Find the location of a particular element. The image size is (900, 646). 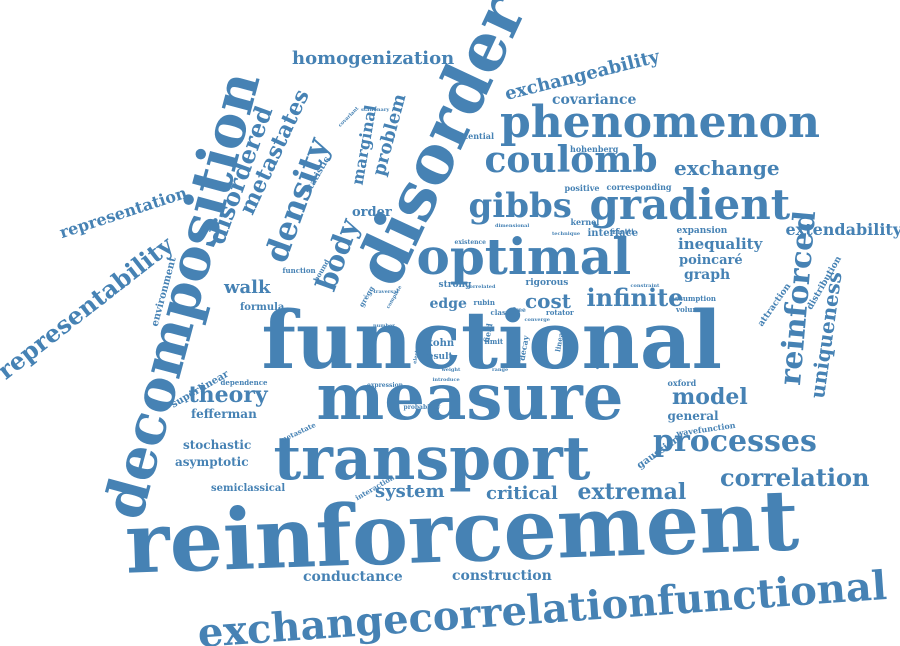

word-class: class is located at coordinates (500, 312).